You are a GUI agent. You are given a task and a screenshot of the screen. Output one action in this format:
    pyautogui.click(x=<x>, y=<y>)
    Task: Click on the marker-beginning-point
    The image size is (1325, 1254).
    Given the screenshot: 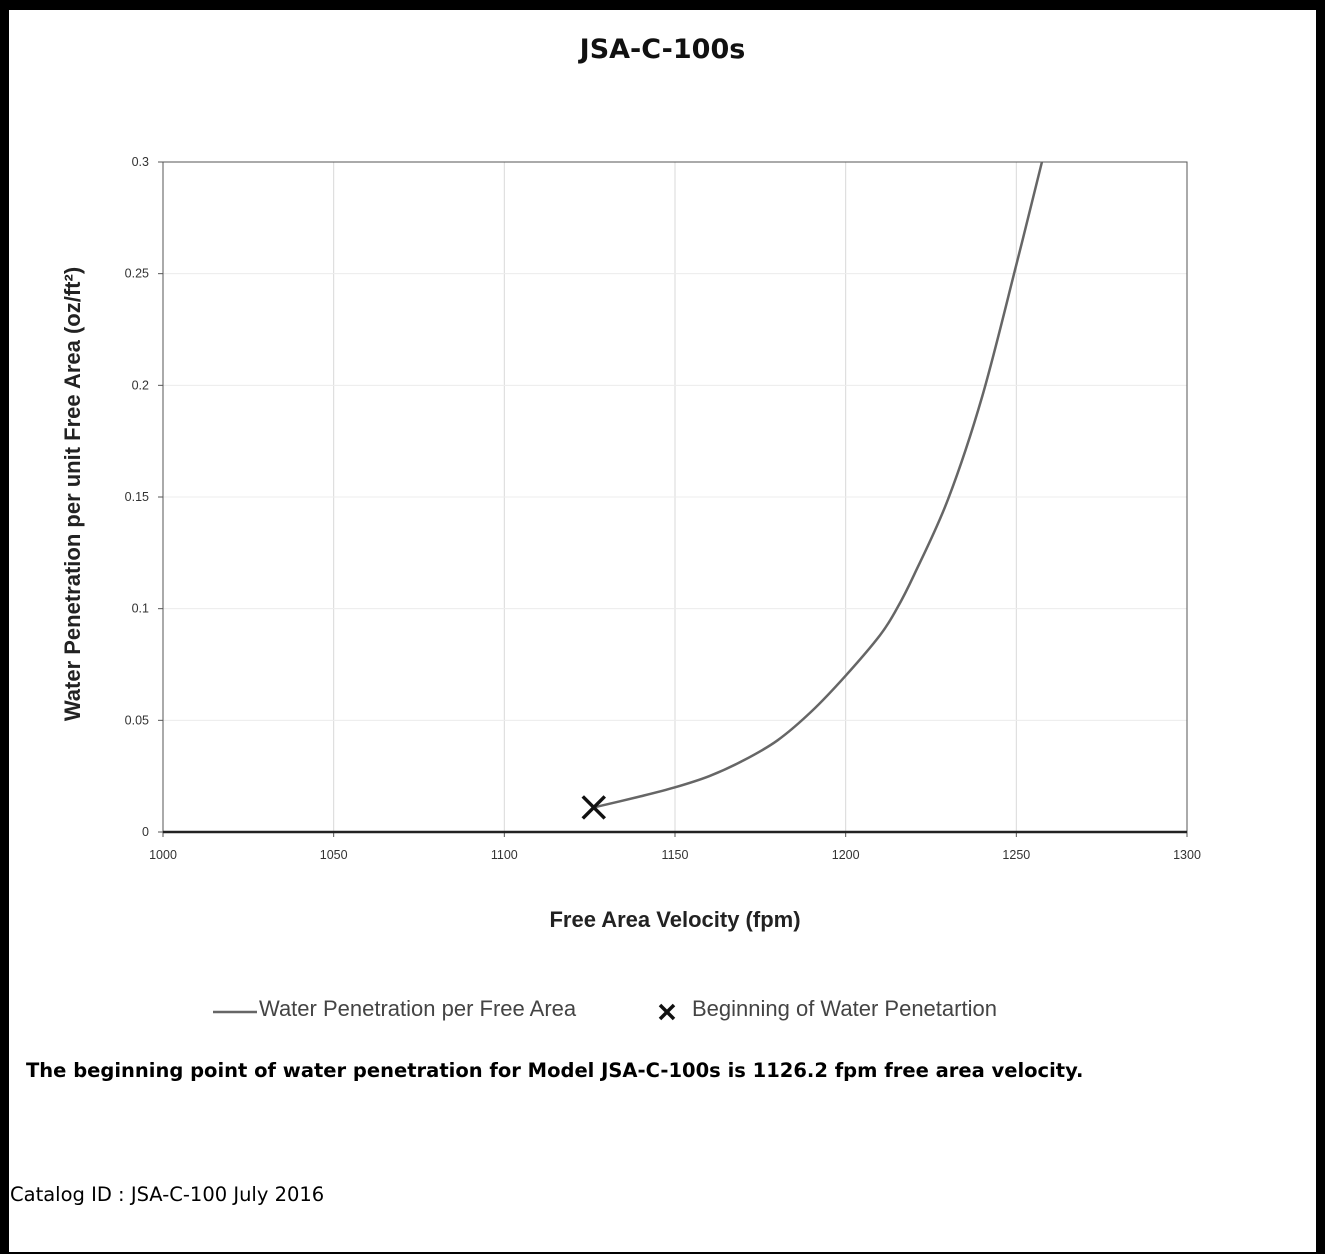 What is the action you would take?
    pyautogui.click(x=594, y=807)
    